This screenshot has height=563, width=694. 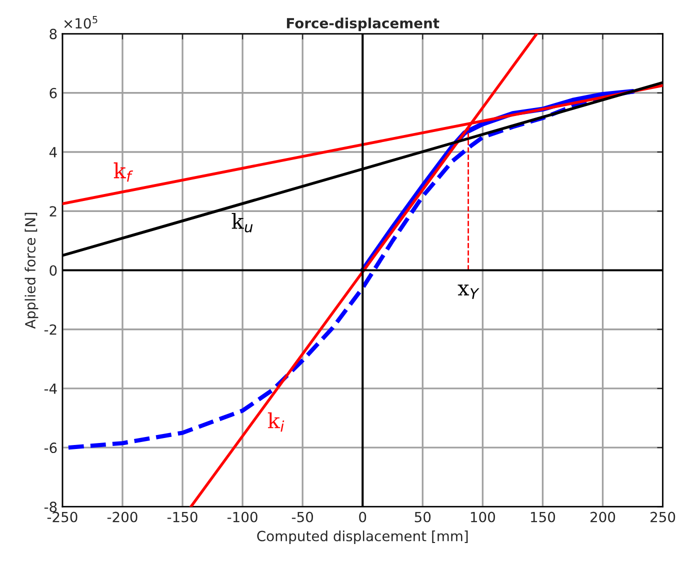 What do you see at coordinates (182, 517) in the screenshot?
I see `x-tick-label: -150` at bounding box center [182, 517].